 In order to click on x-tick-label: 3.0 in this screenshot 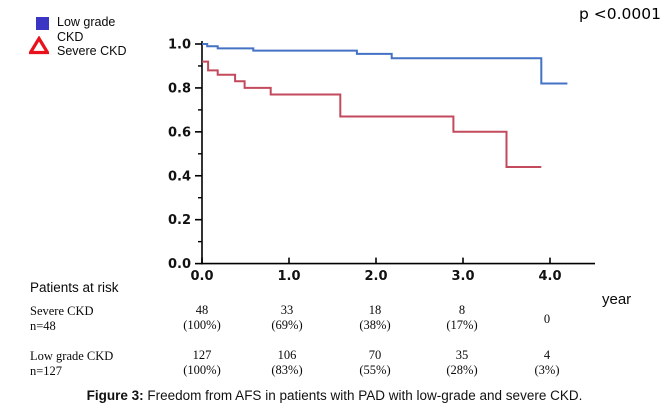, I will do `click(462, 276)`.